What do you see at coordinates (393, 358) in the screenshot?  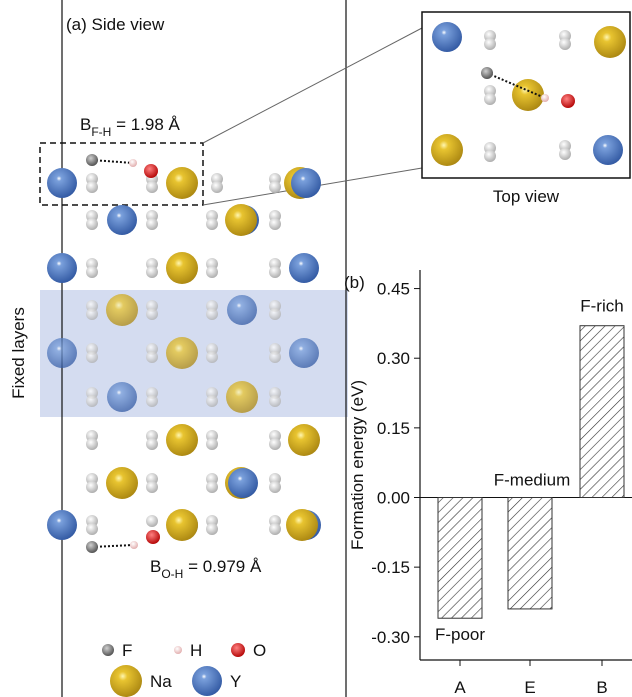 I see `y-tick-label: 0.30` at bounding box center [393, 358].